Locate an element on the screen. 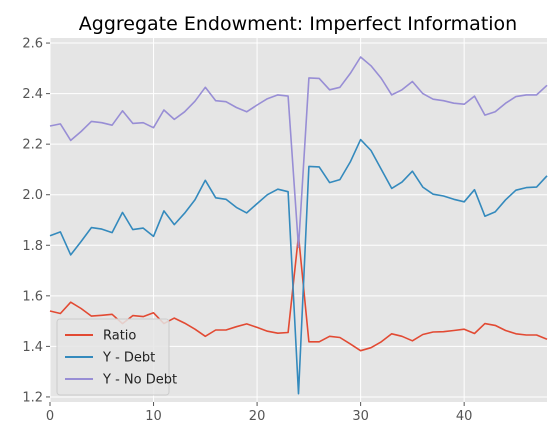  y-tick-label: 1.2 is located at coordinates (32, 397).